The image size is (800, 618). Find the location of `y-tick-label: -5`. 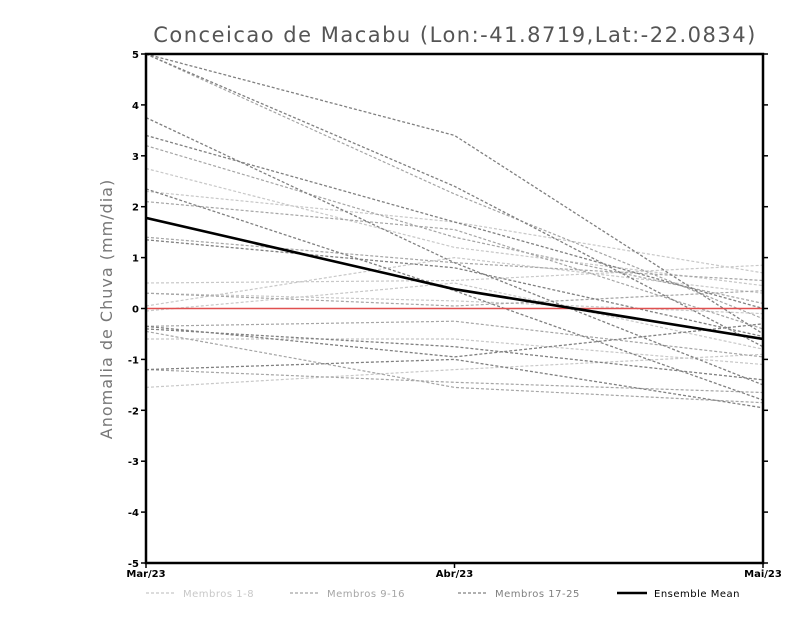

y-tick-label: -5 is located at coordinates (133, 564).